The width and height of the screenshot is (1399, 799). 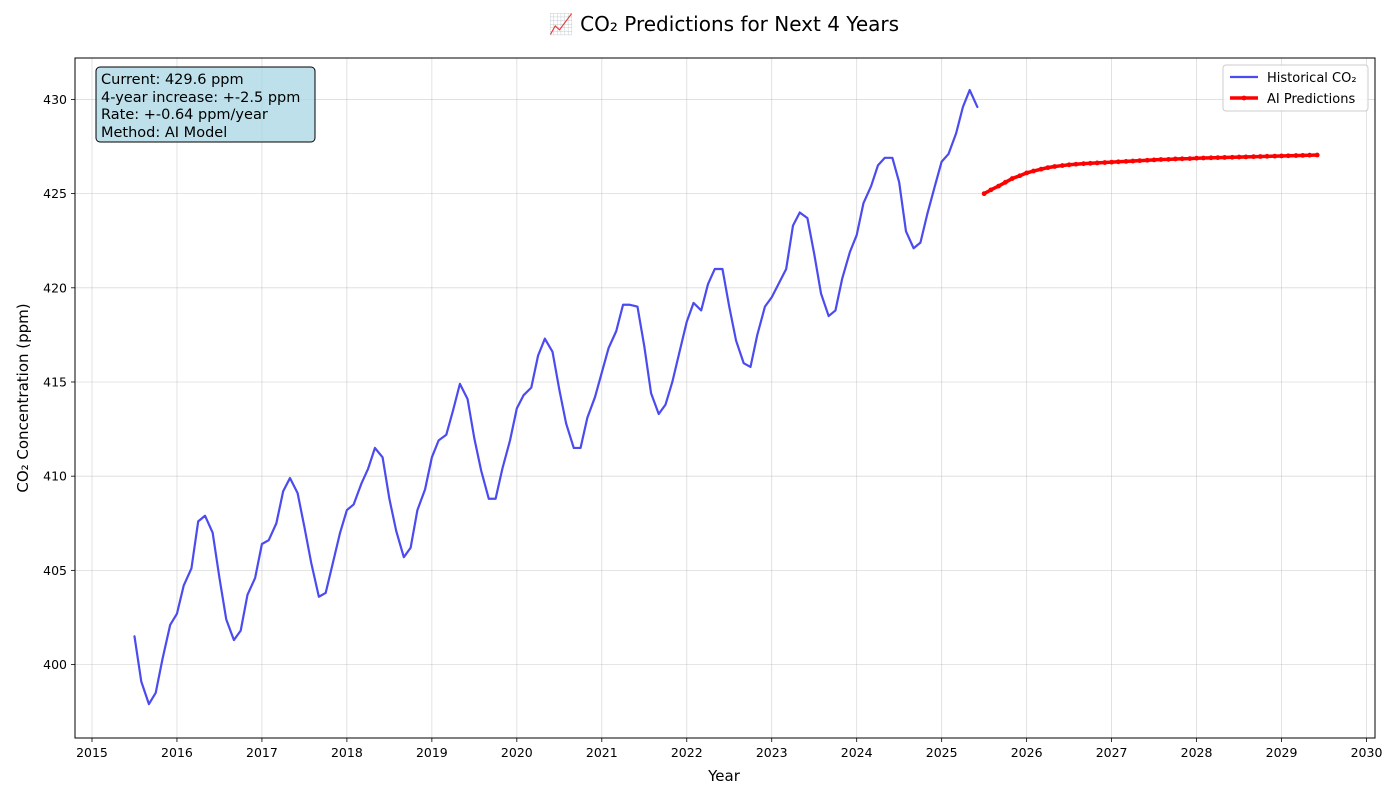 What do you see at coordinates (55, 193) in the screenshot?
I see `y-tick-label: 425` at bounding box center [55, 193].